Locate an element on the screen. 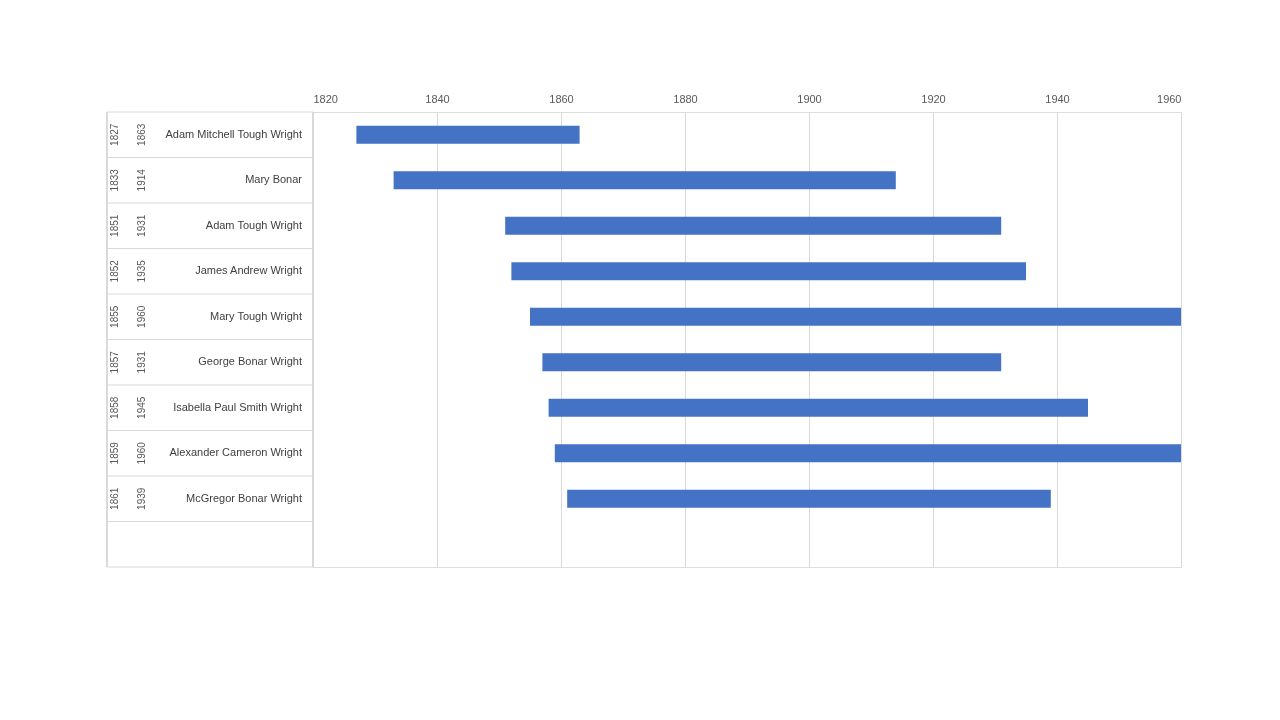 The width and height of the screenshot is (1280, 720). text: 1861 is located at coordinates (114, 498).